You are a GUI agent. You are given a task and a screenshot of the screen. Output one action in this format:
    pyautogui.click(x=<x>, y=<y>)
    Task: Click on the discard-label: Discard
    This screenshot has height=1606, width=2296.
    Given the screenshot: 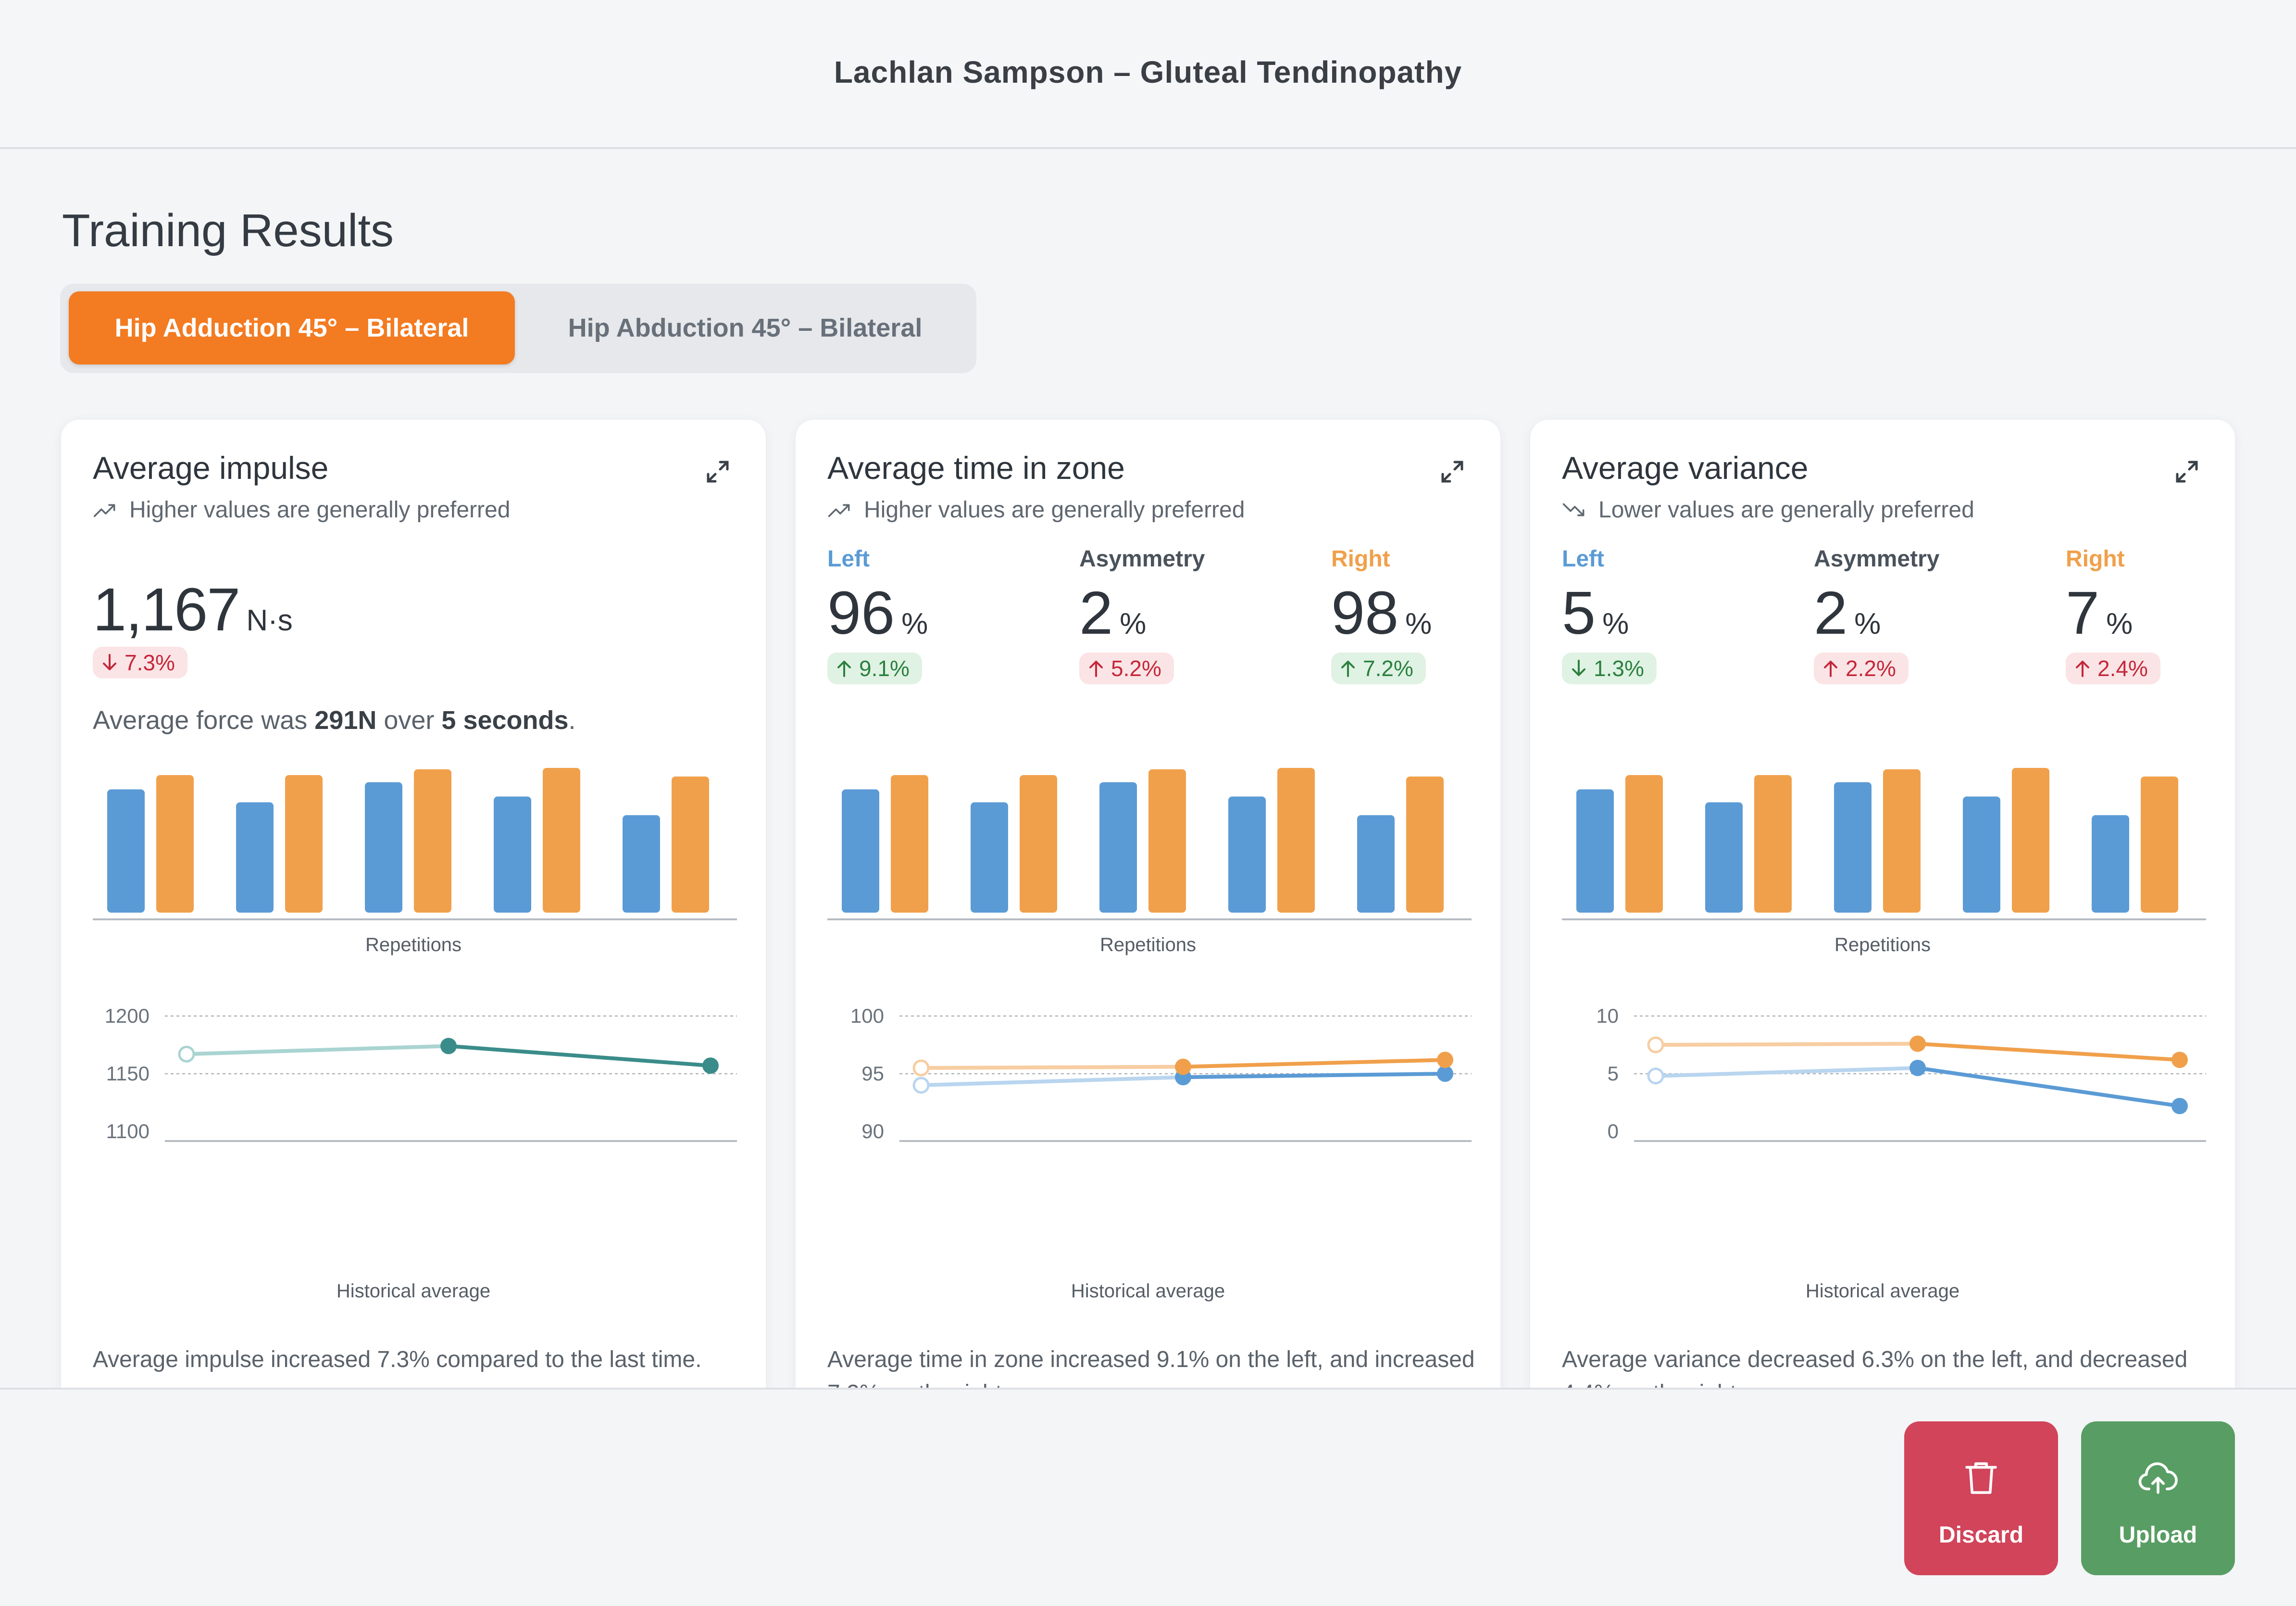 What is the action you would take?
    pyautogui.click(x=1981, y=1535)
    